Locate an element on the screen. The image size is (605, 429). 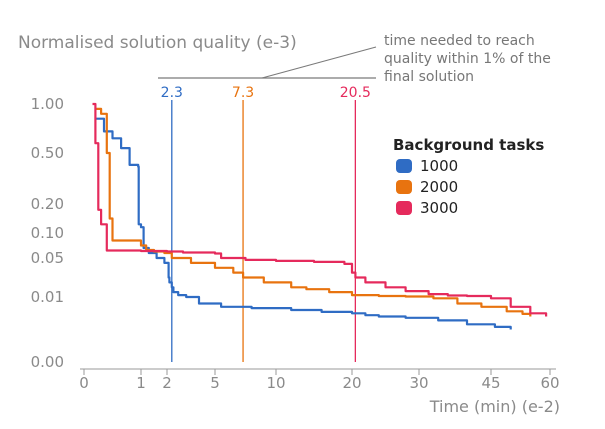
legend-label: 2000 is located at coordinates (439, 187).